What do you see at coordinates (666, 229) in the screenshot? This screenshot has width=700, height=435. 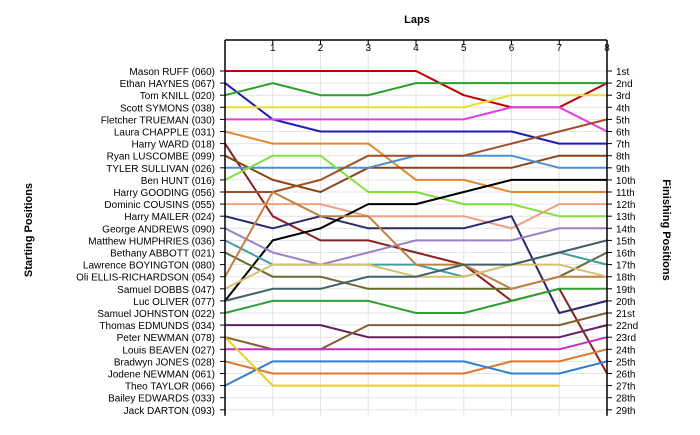 I see `right-axis-title: Finishing Positions` at bounding box center [666, 229].